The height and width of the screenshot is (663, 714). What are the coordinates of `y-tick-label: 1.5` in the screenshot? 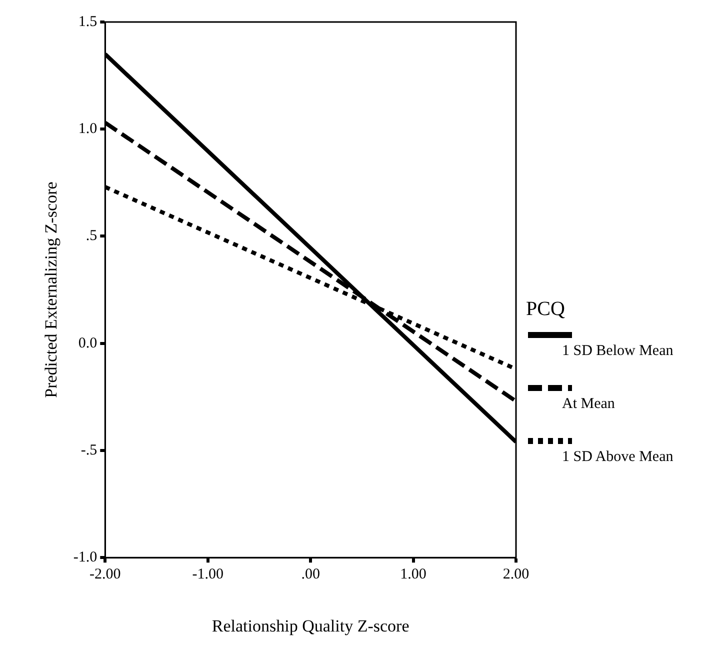 It's located at (88, 22).